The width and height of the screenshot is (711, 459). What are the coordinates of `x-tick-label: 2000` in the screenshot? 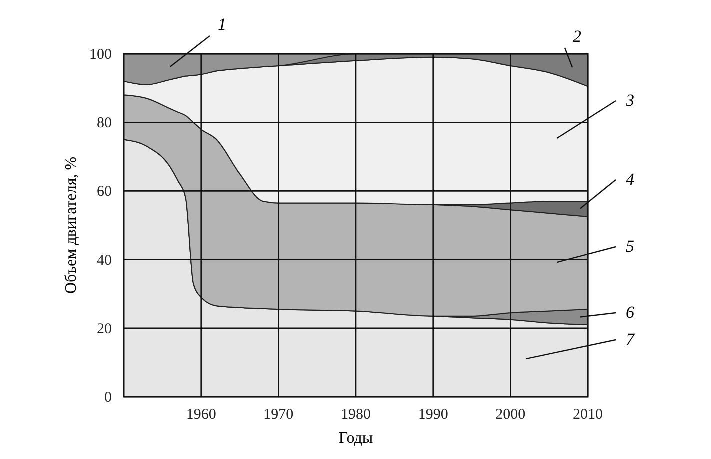 It's located at (511, 415).